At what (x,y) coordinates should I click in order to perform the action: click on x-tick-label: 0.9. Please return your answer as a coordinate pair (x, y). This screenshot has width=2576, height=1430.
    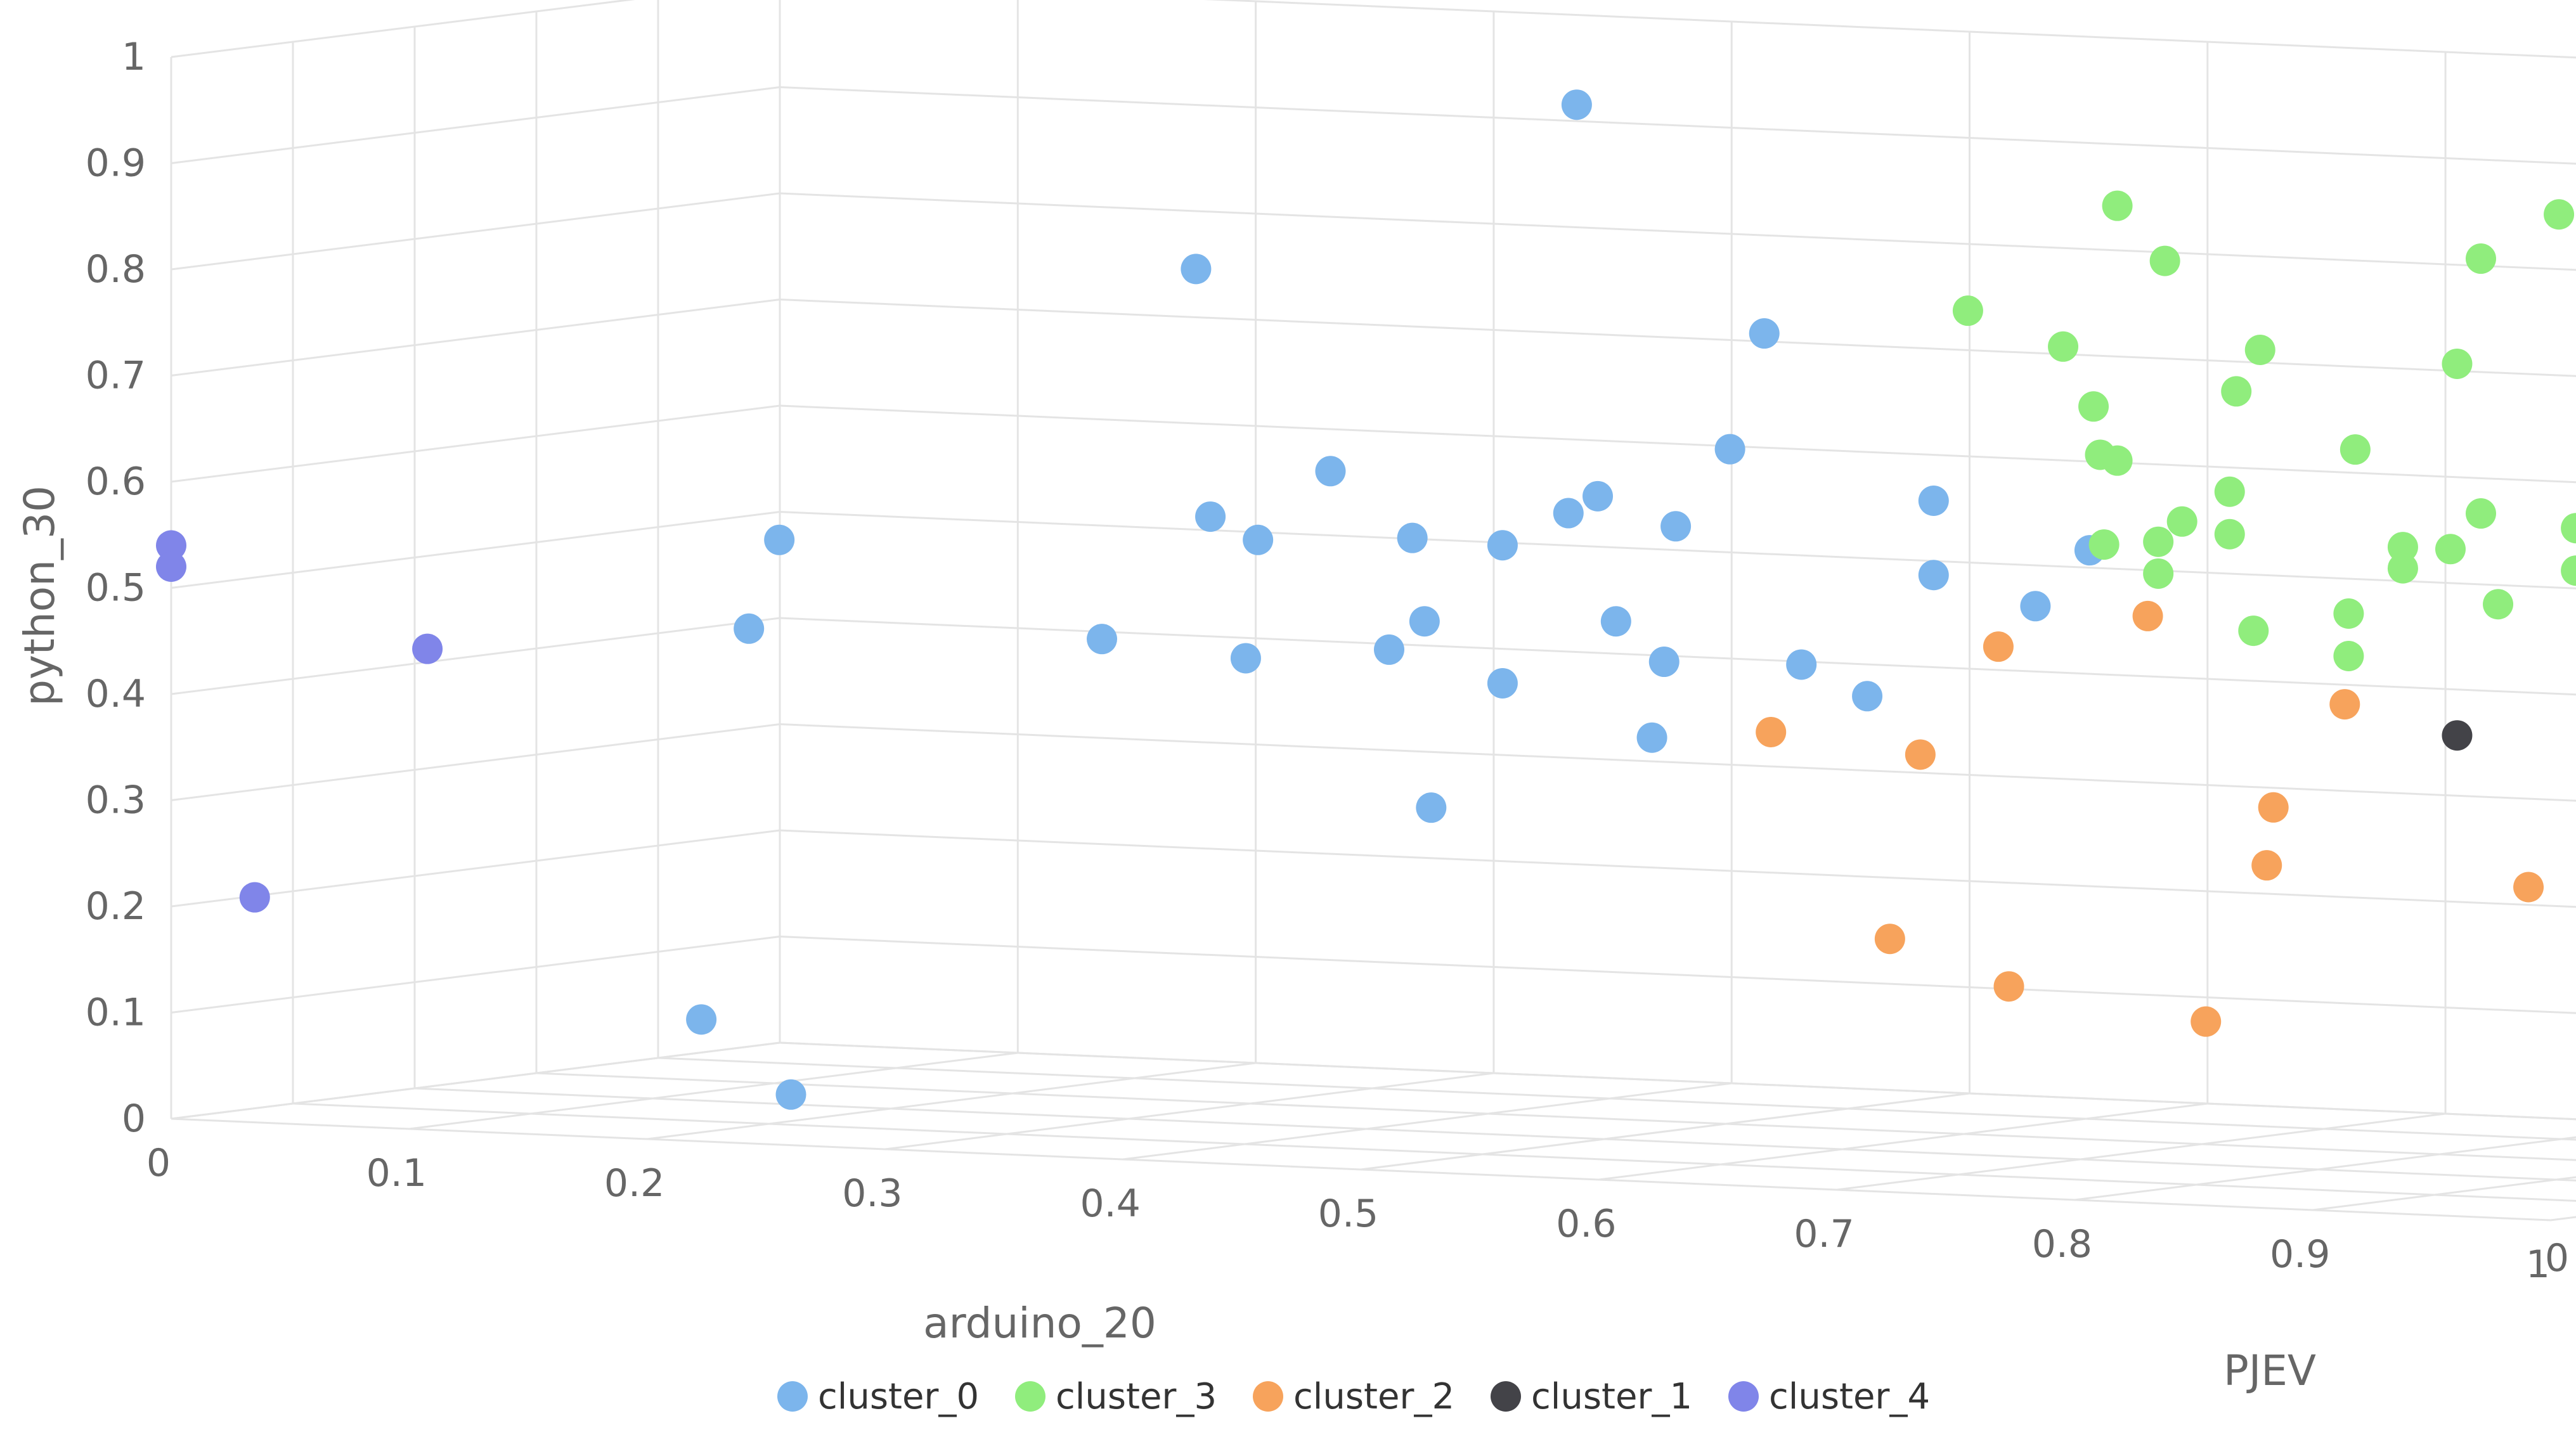
    Looking at the image, I should click on (2300, 1254).